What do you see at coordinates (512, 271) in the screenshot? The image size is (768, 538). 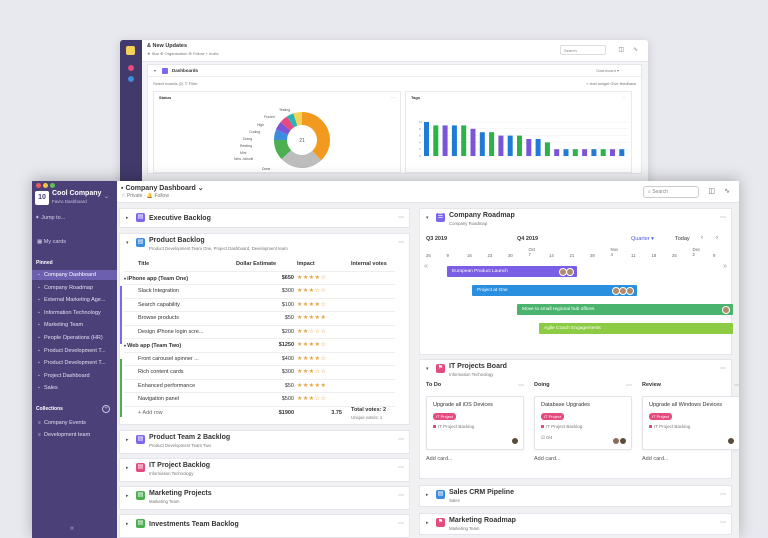 I see `roadmap-bar: European Product Launch` at bounding box center [512, 271].